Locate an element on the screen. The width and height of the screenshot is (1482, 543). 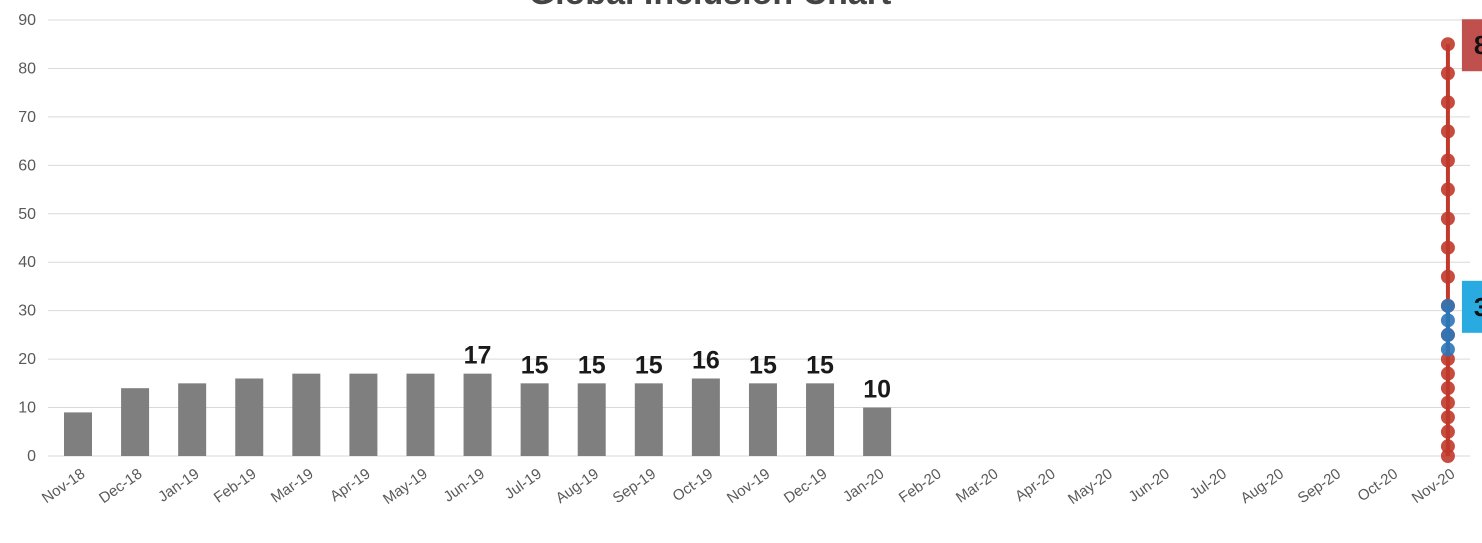
x-tick-label: Jun-20 is located at coordinates (1148, 485).